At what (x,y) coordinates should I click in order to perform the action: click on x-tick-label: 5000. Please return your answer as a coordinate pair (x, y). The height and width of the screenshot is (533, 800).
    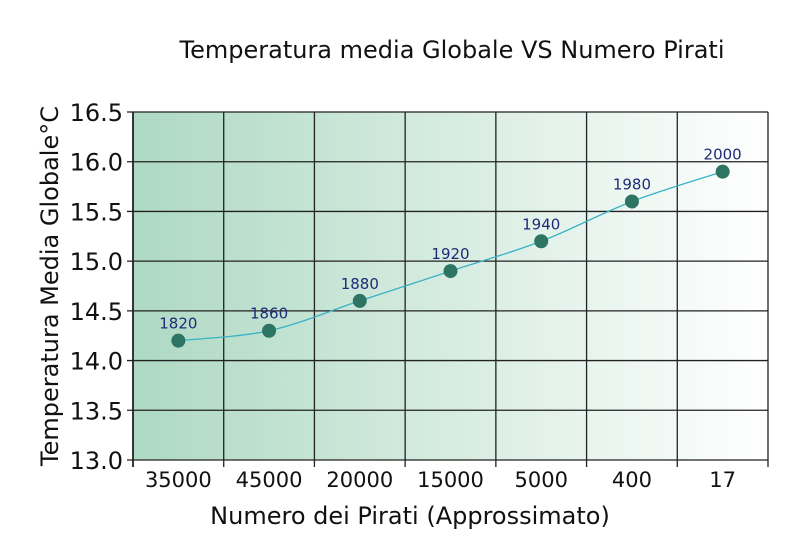
    Looking at the image, I should click on (540, 480).